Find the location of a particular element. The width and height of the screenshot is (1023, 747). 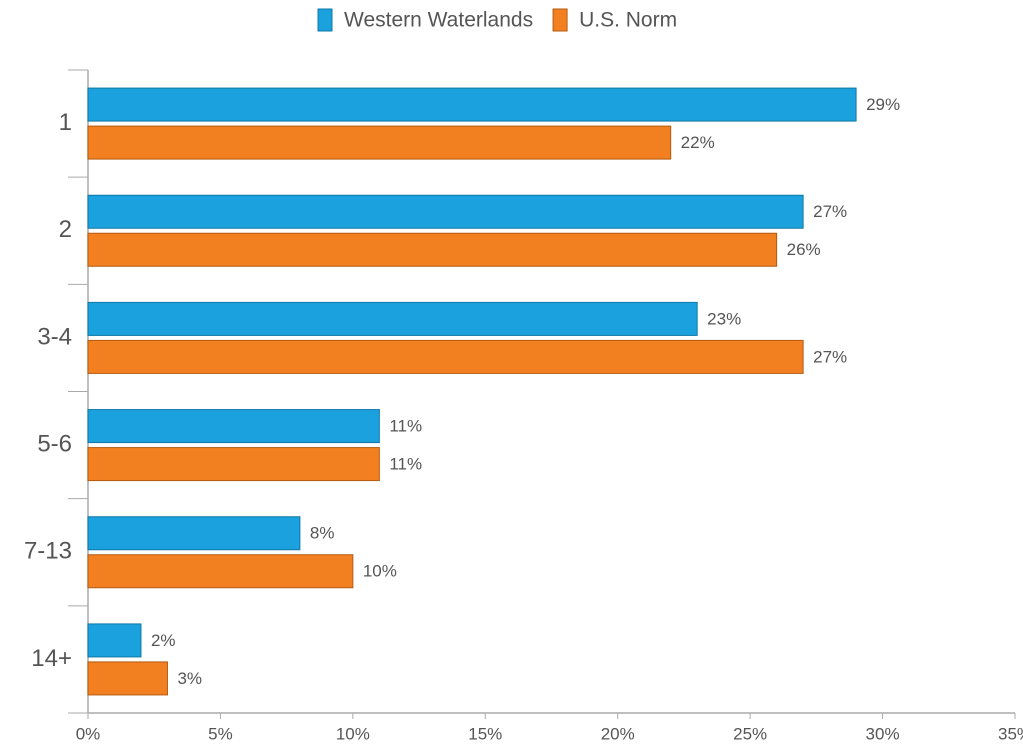

x-tick-label: 5% is located at coordinates (220, 733).